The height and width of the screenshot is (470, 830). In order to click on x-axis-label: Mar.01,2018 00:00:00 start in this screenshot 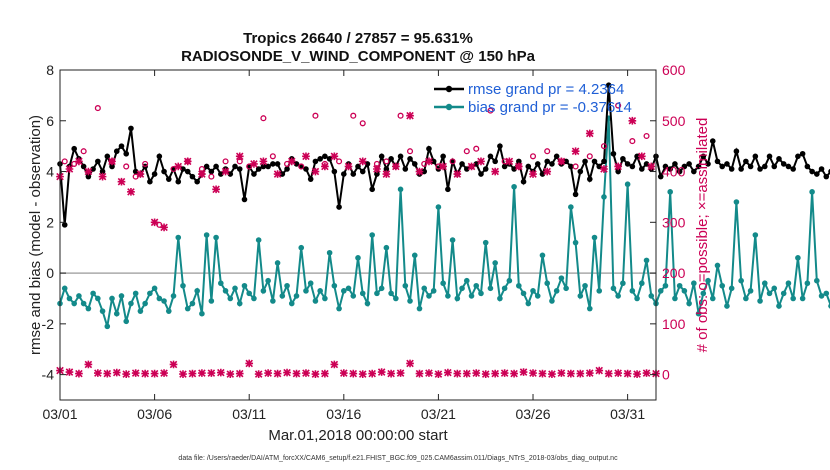, I will do `click(358, 435)`.